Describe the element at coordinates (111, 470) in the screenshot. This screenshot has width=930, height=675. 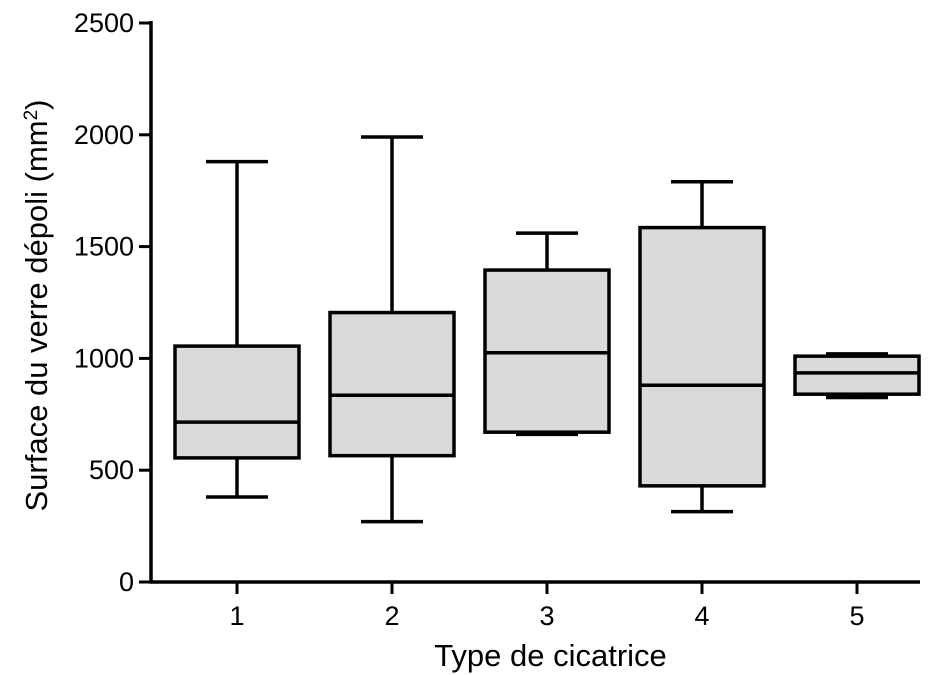
I see `y-tick-label: 500` at that location.